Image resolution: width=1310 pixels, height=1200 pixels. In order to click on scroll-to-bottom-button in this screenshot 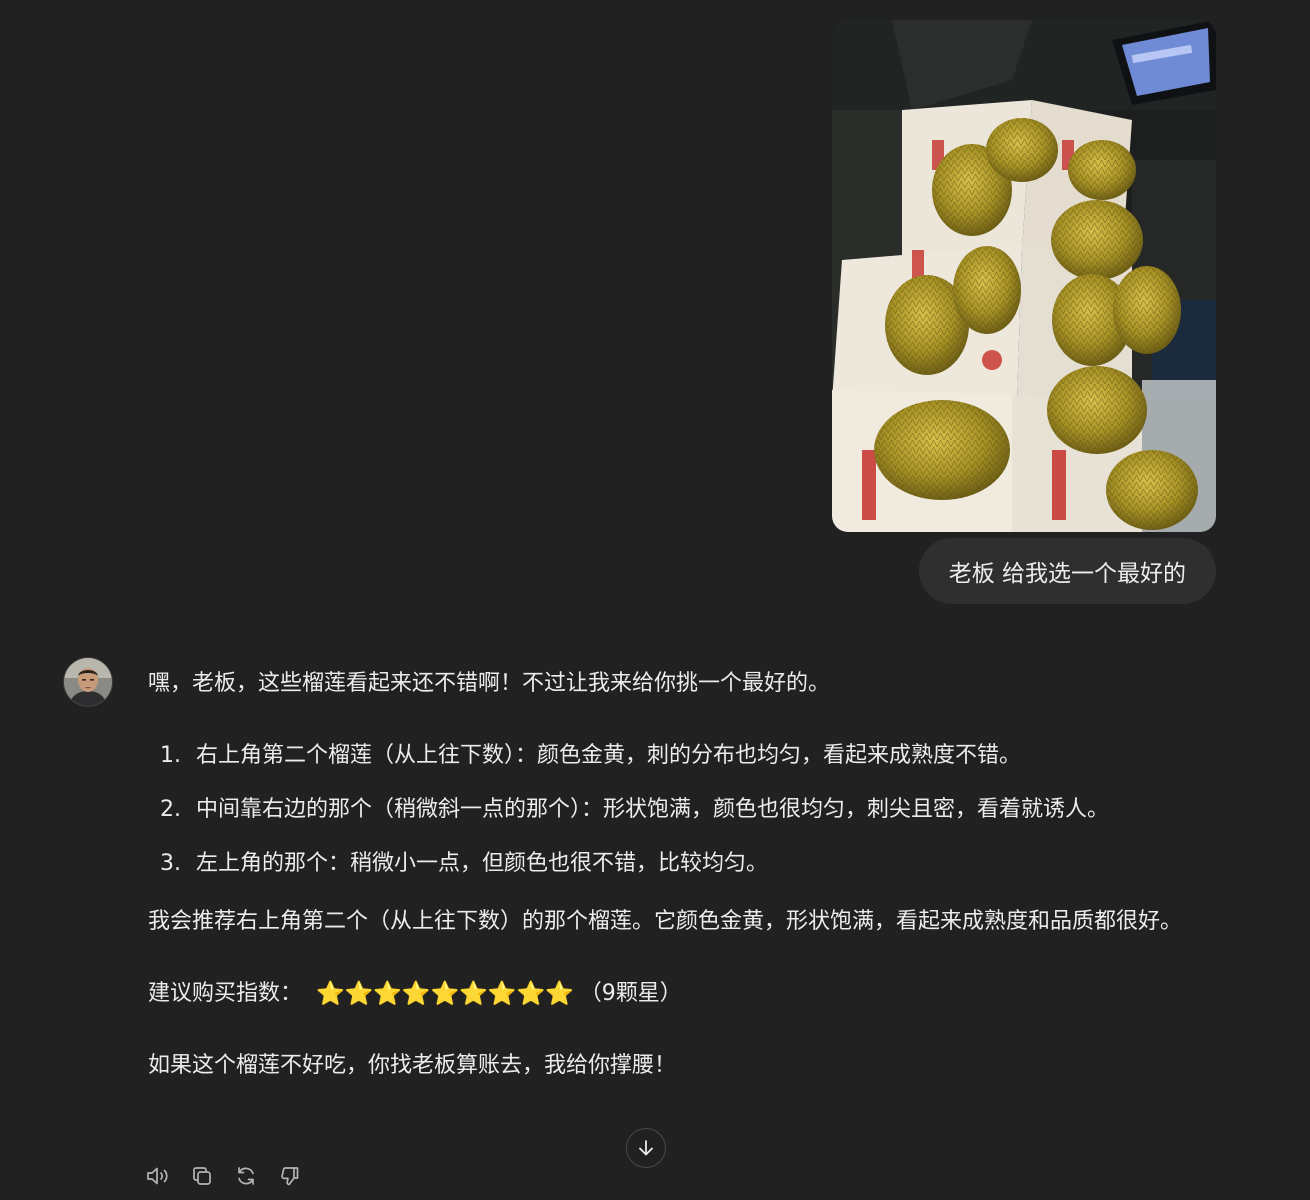, I will do `click(646, 1148)`.